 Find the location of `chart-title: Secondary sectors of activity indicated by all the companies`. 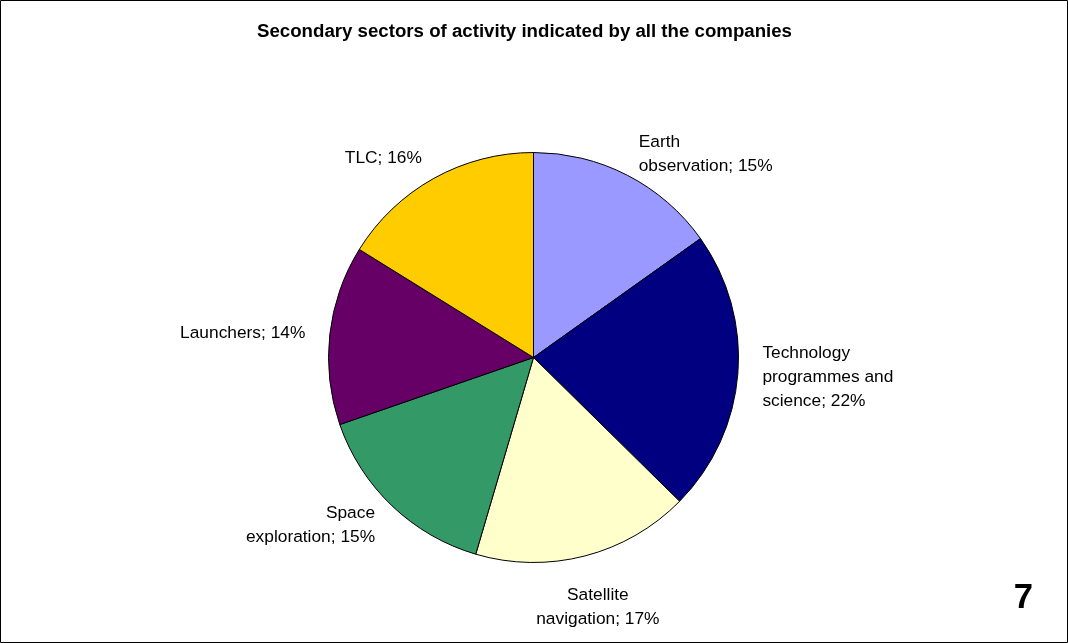

chart-title: Secondary sectors of activity indicated by all the companies is located at coordinates (524, 30).